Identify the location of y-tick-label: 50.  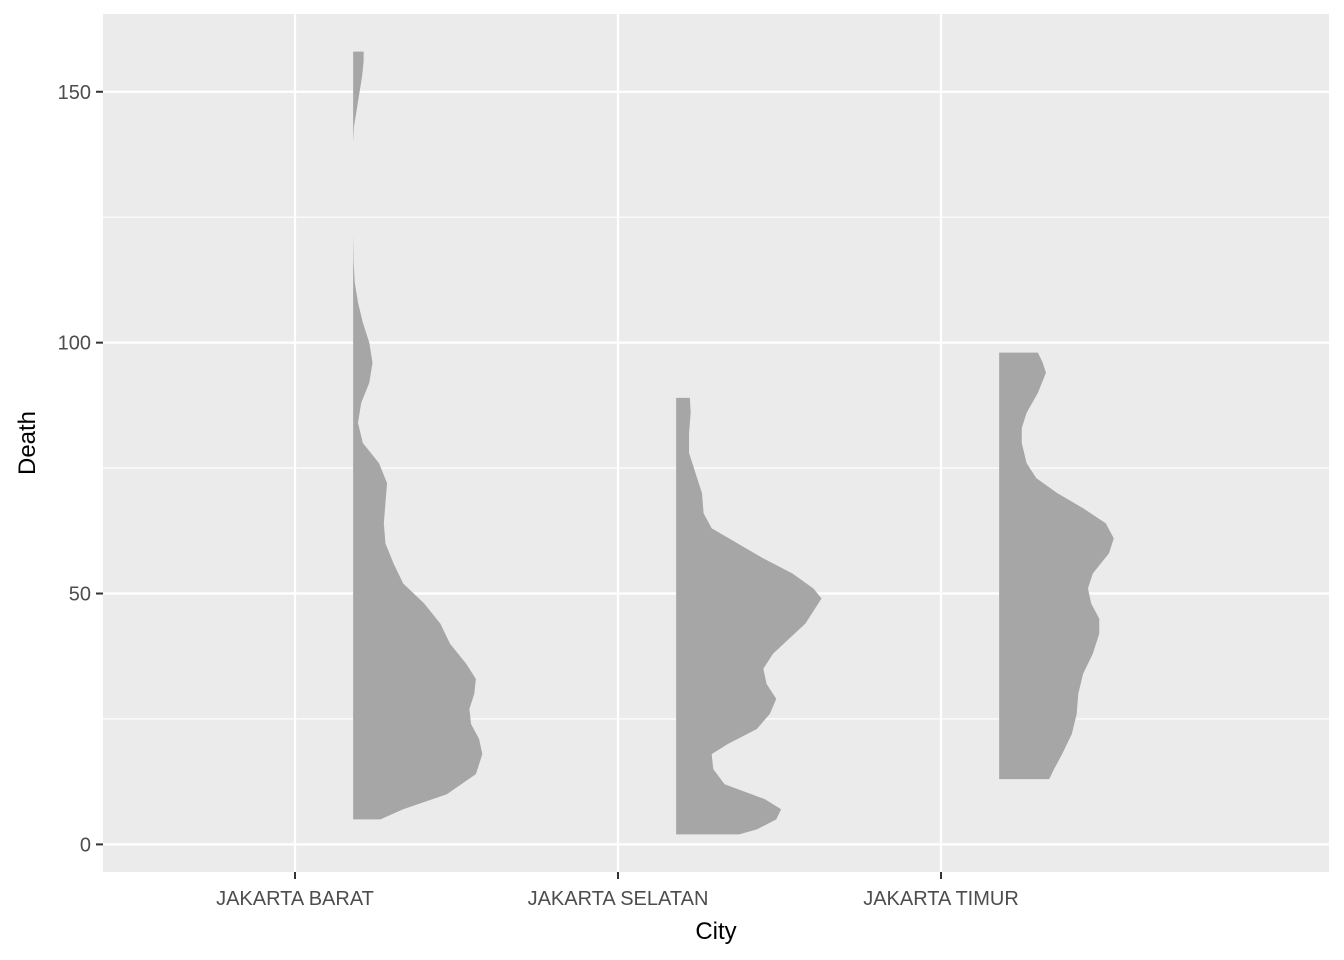
(80, 595).